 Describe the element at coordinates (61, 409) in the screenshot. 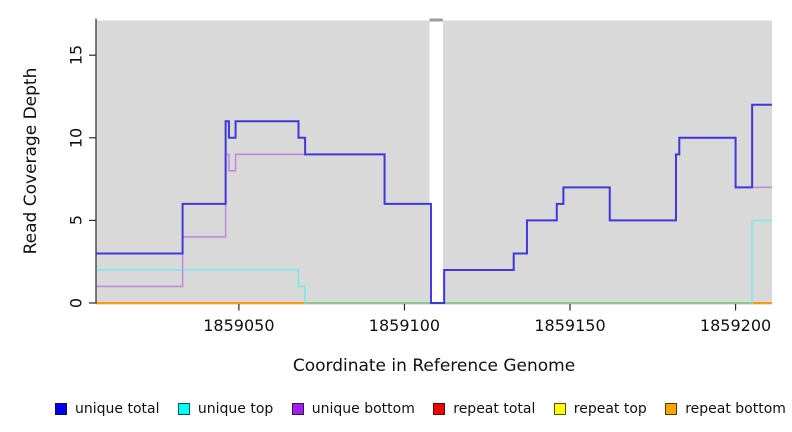

I see `legend-swatch-unique-total-icon` at that location.